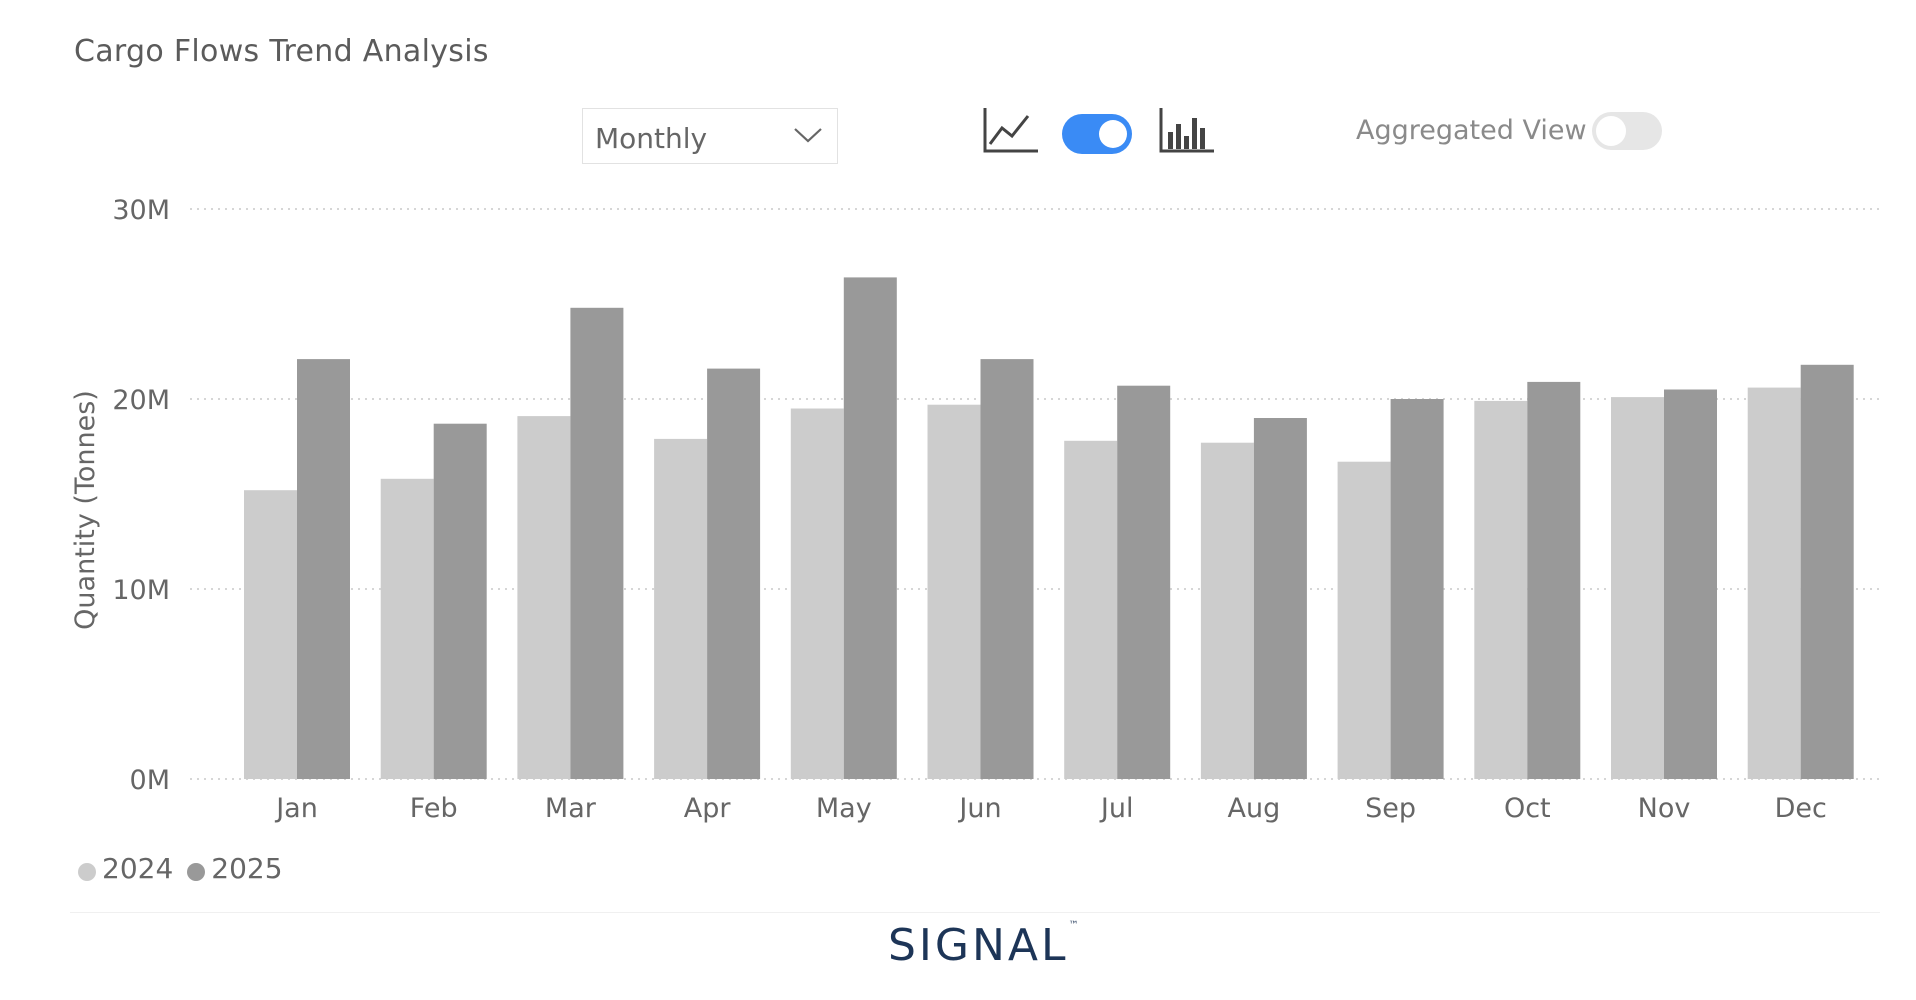 This screenshot has height=1000, width=1916. Describe the element at coordinates (407, 628) in the screenshot. I see `bar-2024-feb` at that location.